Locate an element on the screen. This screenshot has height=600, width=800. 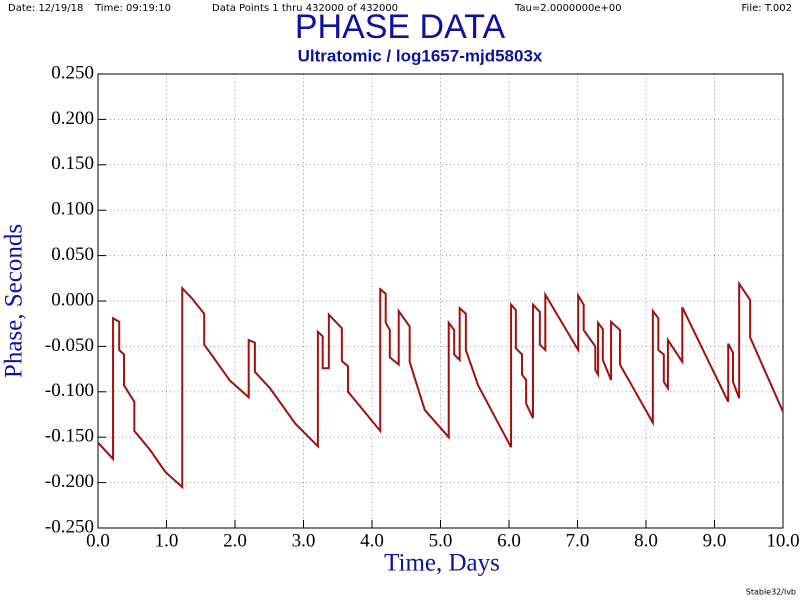
header-date: Date: 12/19/18 is located at coordinates (45, 8).